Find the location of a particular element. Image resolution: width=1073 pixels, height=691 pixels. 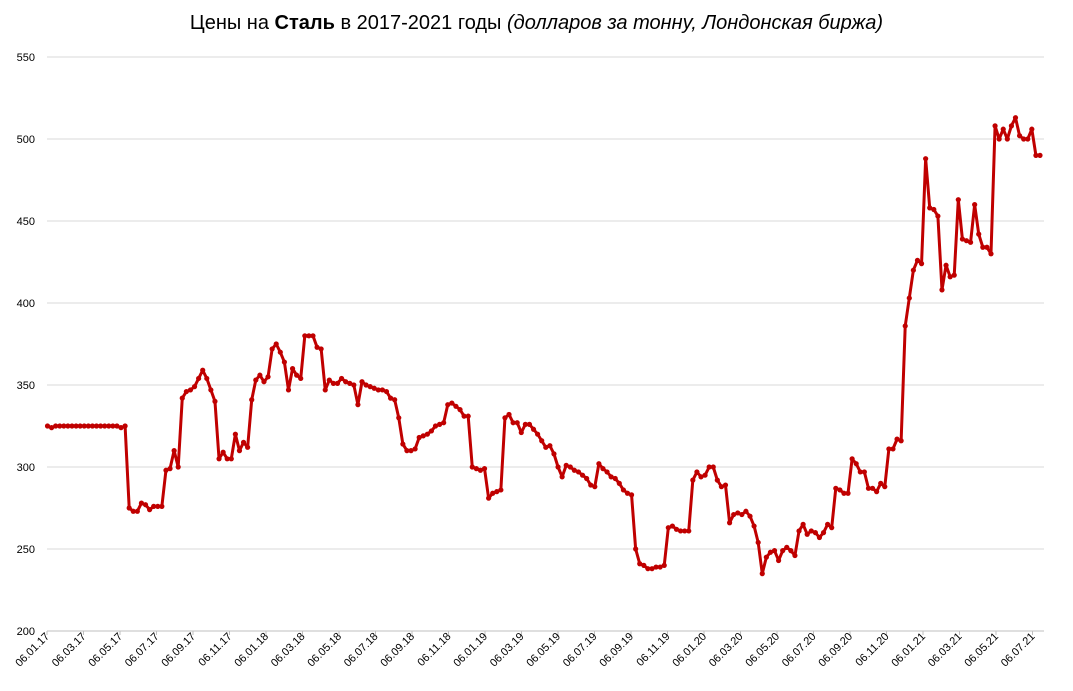

x-tick-label: 06.01.21 is located at coordinates (908, 650).